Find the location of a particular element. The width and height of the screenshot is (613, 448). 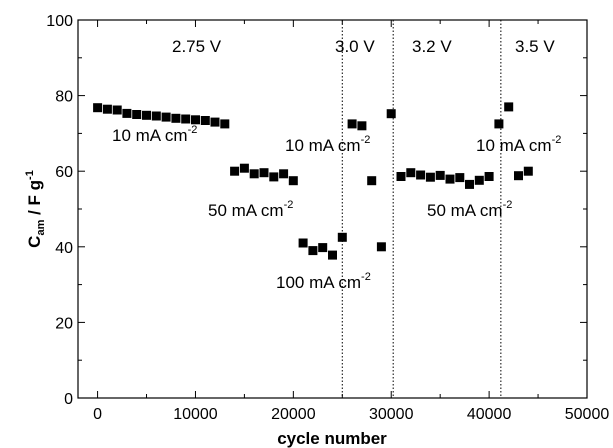

y-tick-label: 60 is located at coordinates (64, 172).